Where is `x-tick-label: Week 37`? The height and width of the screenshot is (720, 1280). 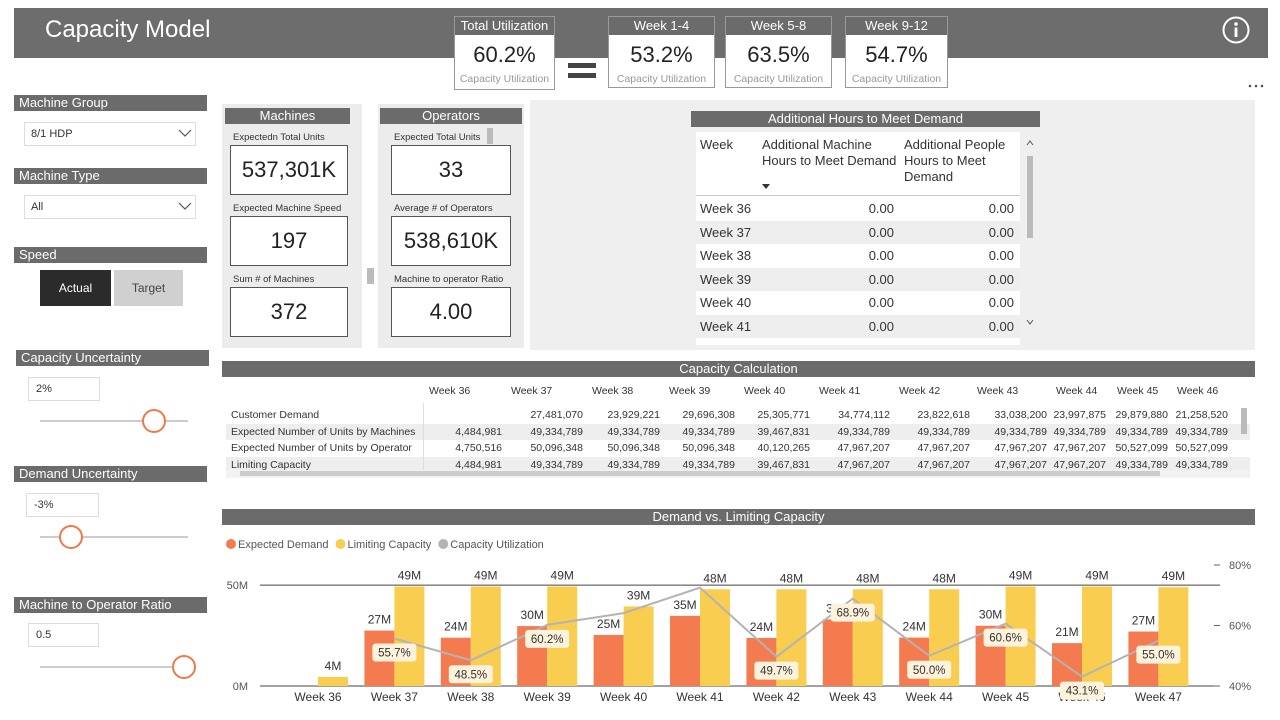 x-tick-label: Week 37 is located at coordinates (394, 697).